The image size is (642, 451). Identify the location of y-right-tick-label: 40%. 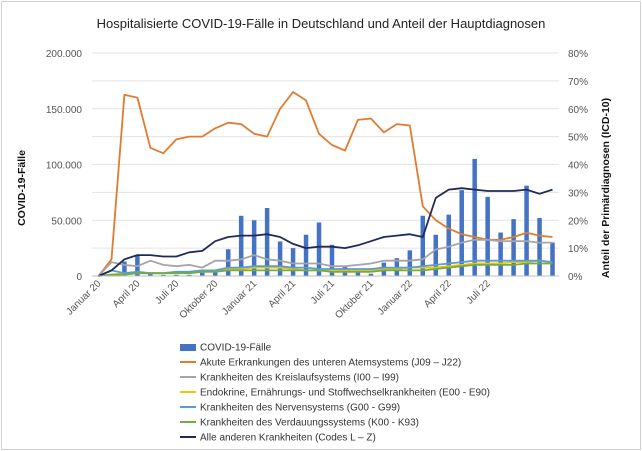
(578, 166).